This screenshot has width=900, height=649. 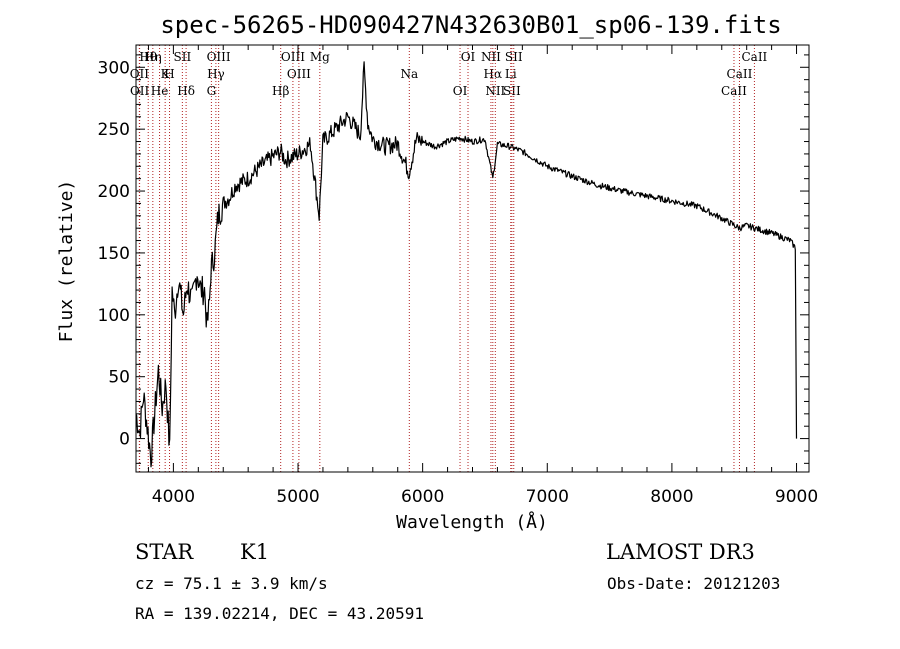 What do you see at coordinates (680, 552) in the screenshot?
I see `survey-name: LAMOST DR3` at bounding box center [680, 552].